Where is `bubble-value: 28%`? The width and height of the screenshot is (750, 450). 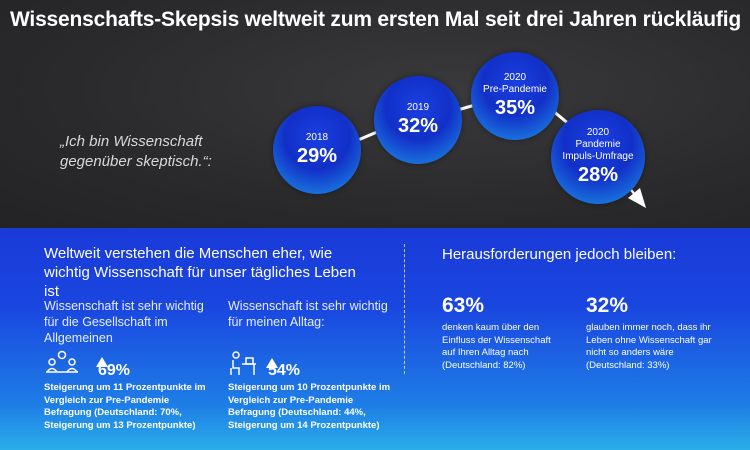 bubble-value: 28% is located at coordinates (598, 175).